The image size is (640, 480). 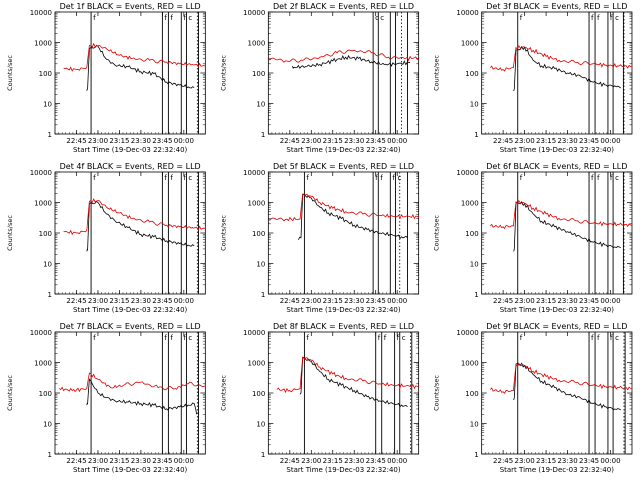 I want to click on panel-title: Det 2f BLACK = Events, RED = LLD, so click(x=343, y=6).